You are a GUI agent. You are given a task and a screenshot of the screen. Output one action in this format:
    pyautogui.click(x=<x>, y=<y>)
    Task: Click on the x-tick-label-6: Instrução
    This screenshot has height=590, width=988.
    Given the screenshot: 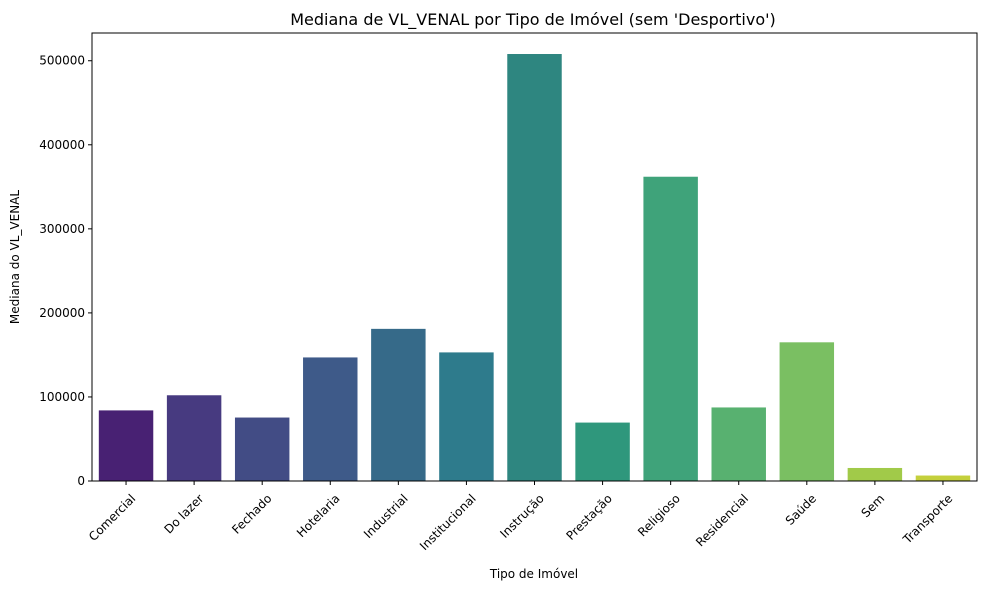 What is the action you would take?
    pyautogui.click(x=521, y=515)
    